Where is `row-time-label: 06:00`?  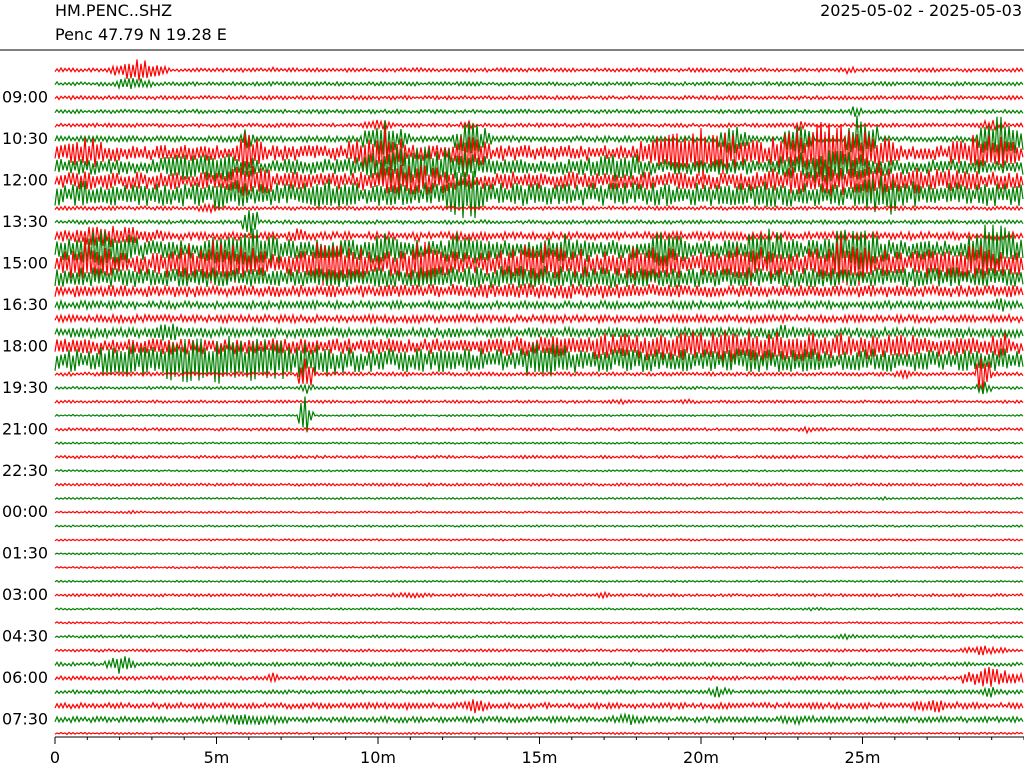
row-time-label: 06:00 is located at coordinates (25, 677).